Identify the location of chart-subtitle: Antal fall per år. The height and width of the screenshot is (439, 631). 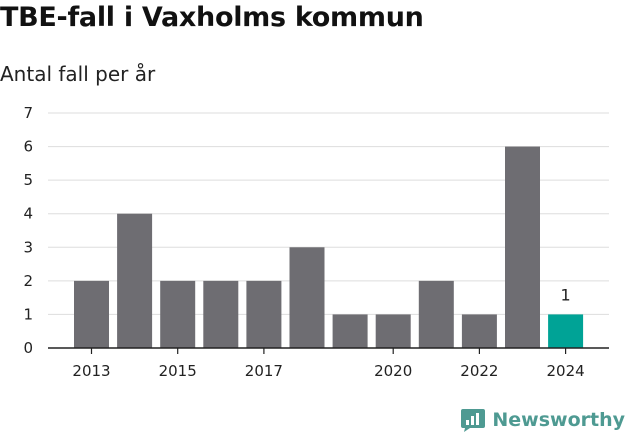
(78, 74).